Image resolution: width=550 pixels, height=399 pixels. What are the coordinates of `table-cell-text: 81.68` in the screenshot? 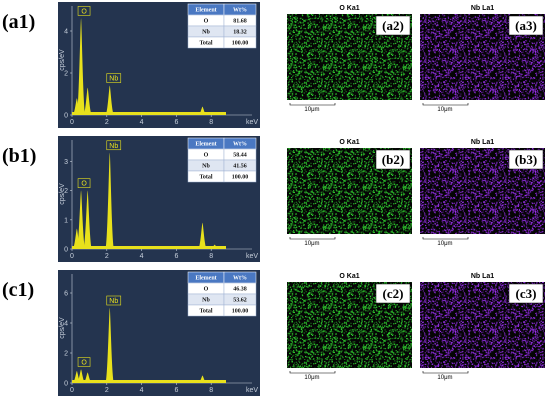 It's located at (240, 22).